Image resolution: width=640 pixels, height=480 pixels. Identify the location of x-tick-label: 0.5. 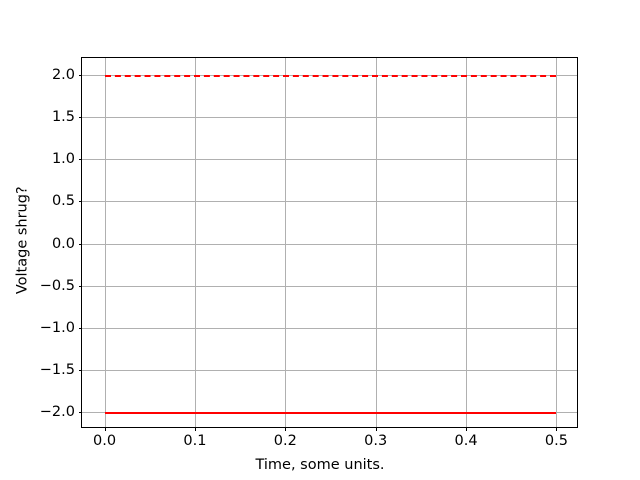
(556, 441).